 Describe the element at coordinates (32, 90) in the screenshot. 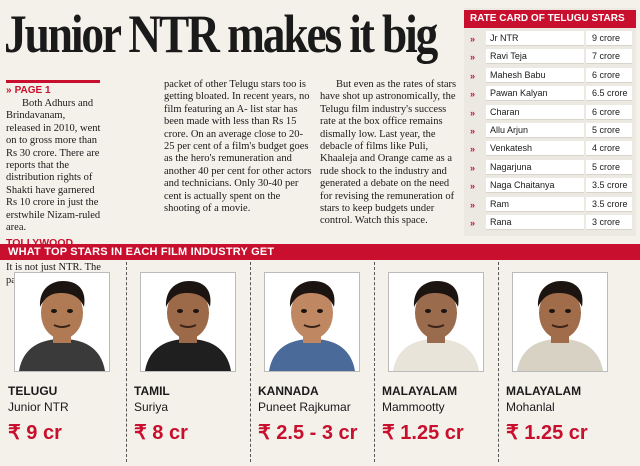

I see `page-kicker-label: PAGE 1` at that location.